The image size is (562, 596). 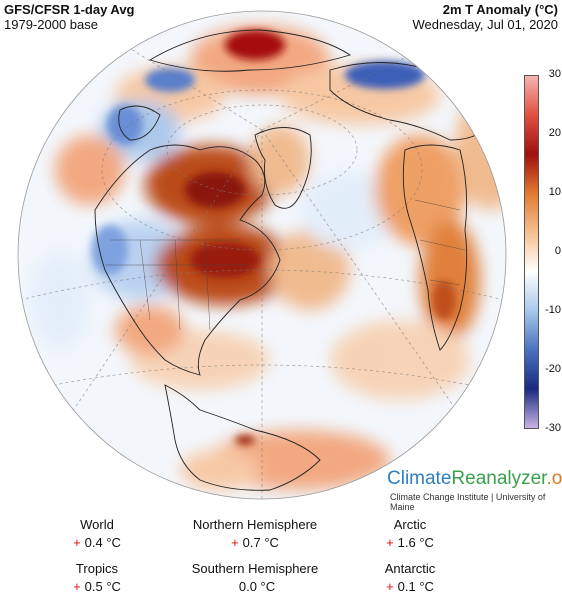 I want to click on stat-value: 0.7 °C, so click(x=260, y=542).